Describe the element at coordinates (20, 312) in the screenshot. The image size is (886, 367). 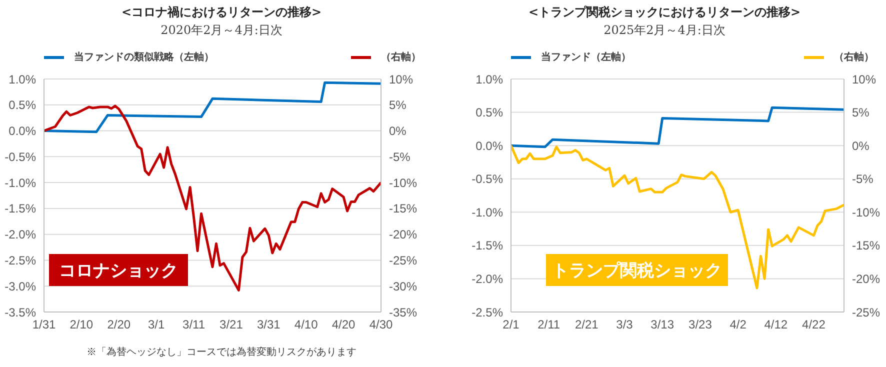
I see `y-tick-label: -3.5%` at that location.